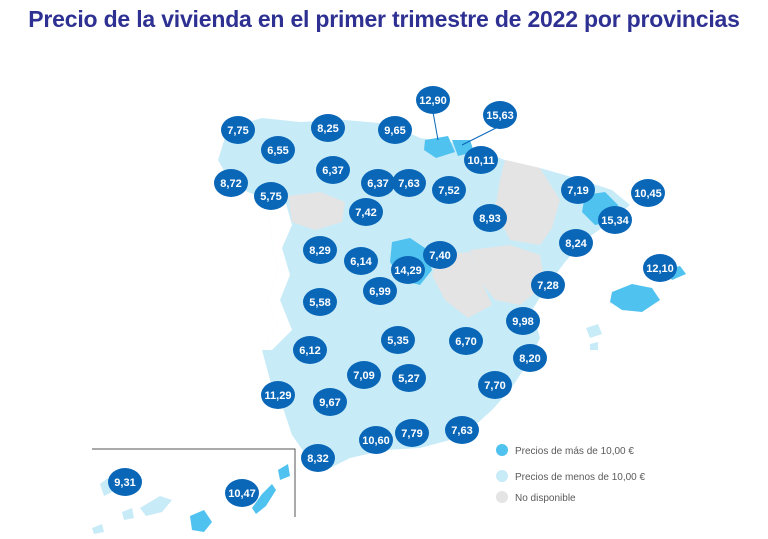 This screenshot has width=768, height=539. I want to click on price-bubble: 10,11, so click(481, 160).